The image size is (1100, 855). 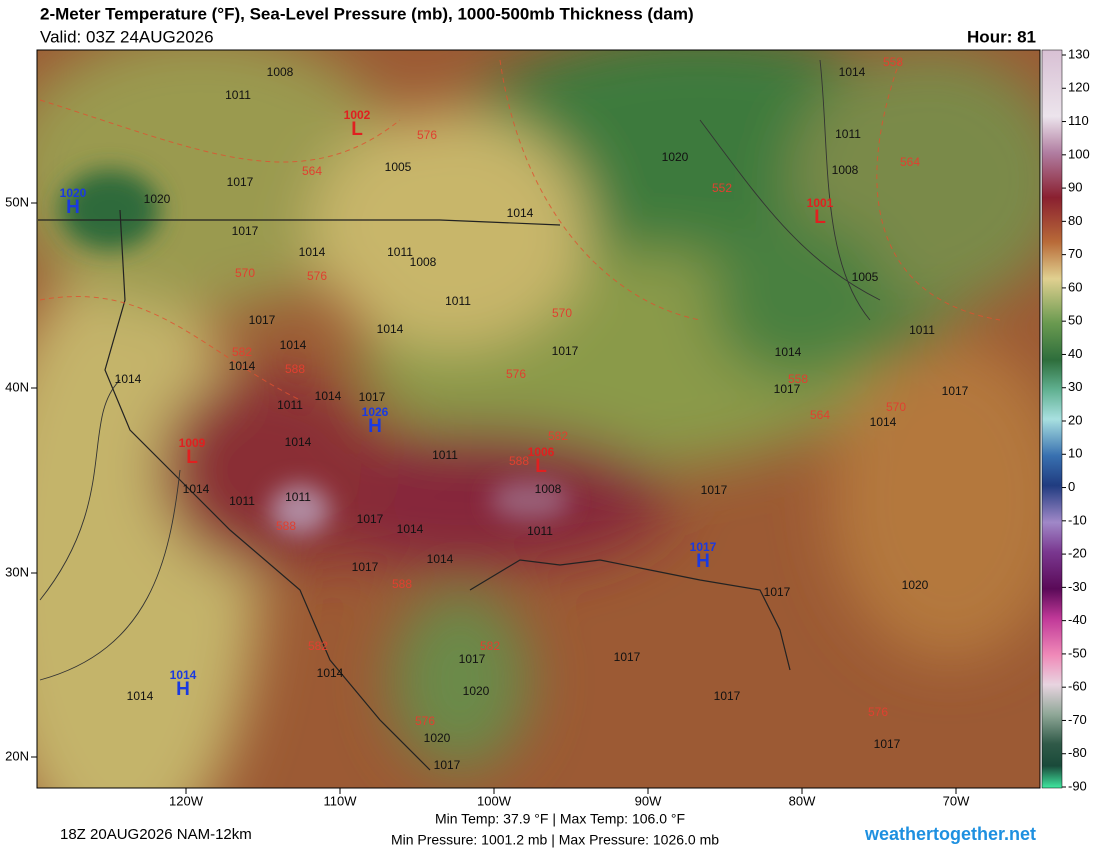 I want to click on thickness-label: 552, so click(x=722, y=188).